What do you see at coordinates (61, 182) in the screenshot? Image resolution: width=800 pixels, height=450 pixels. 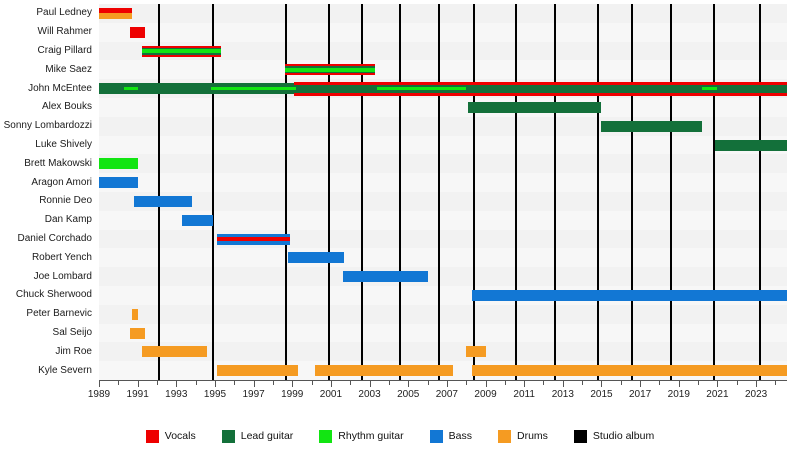 I see `row-label-aragon-amori: Aragon Amori` at bounding box center [61, 182].